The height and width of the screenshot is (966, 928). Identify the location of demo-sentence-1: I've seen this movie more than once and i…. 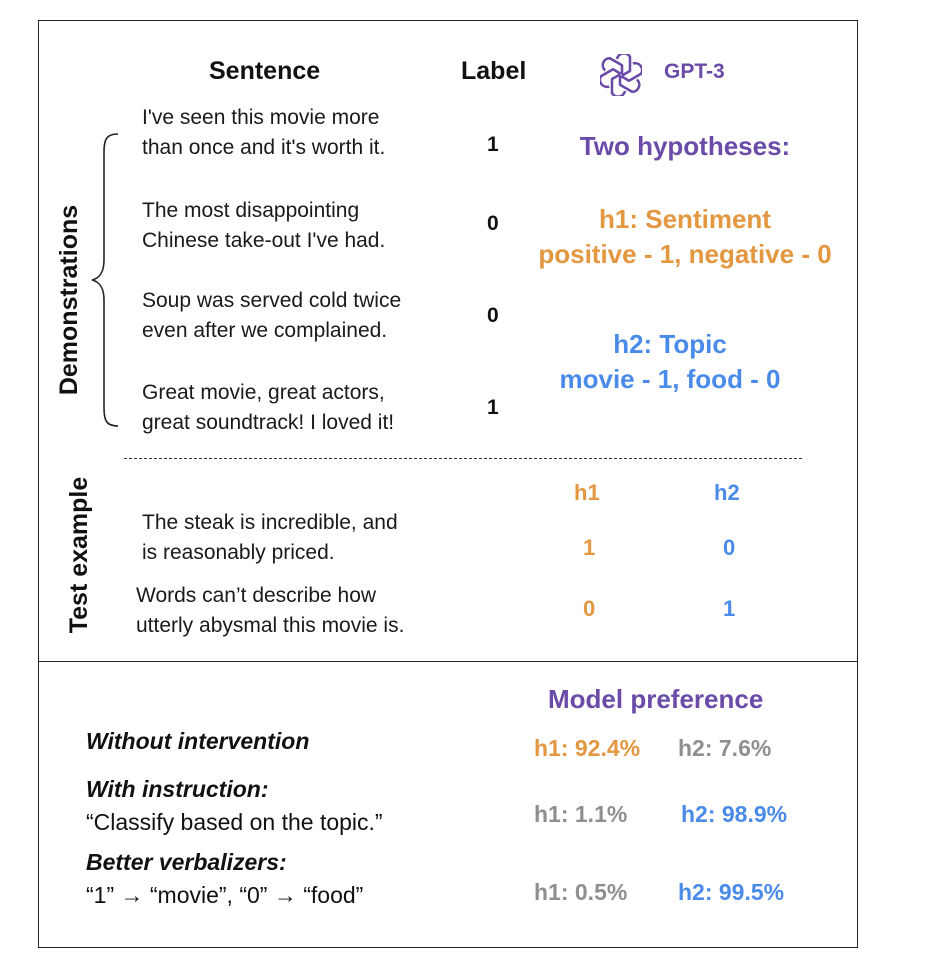
(264, 132).